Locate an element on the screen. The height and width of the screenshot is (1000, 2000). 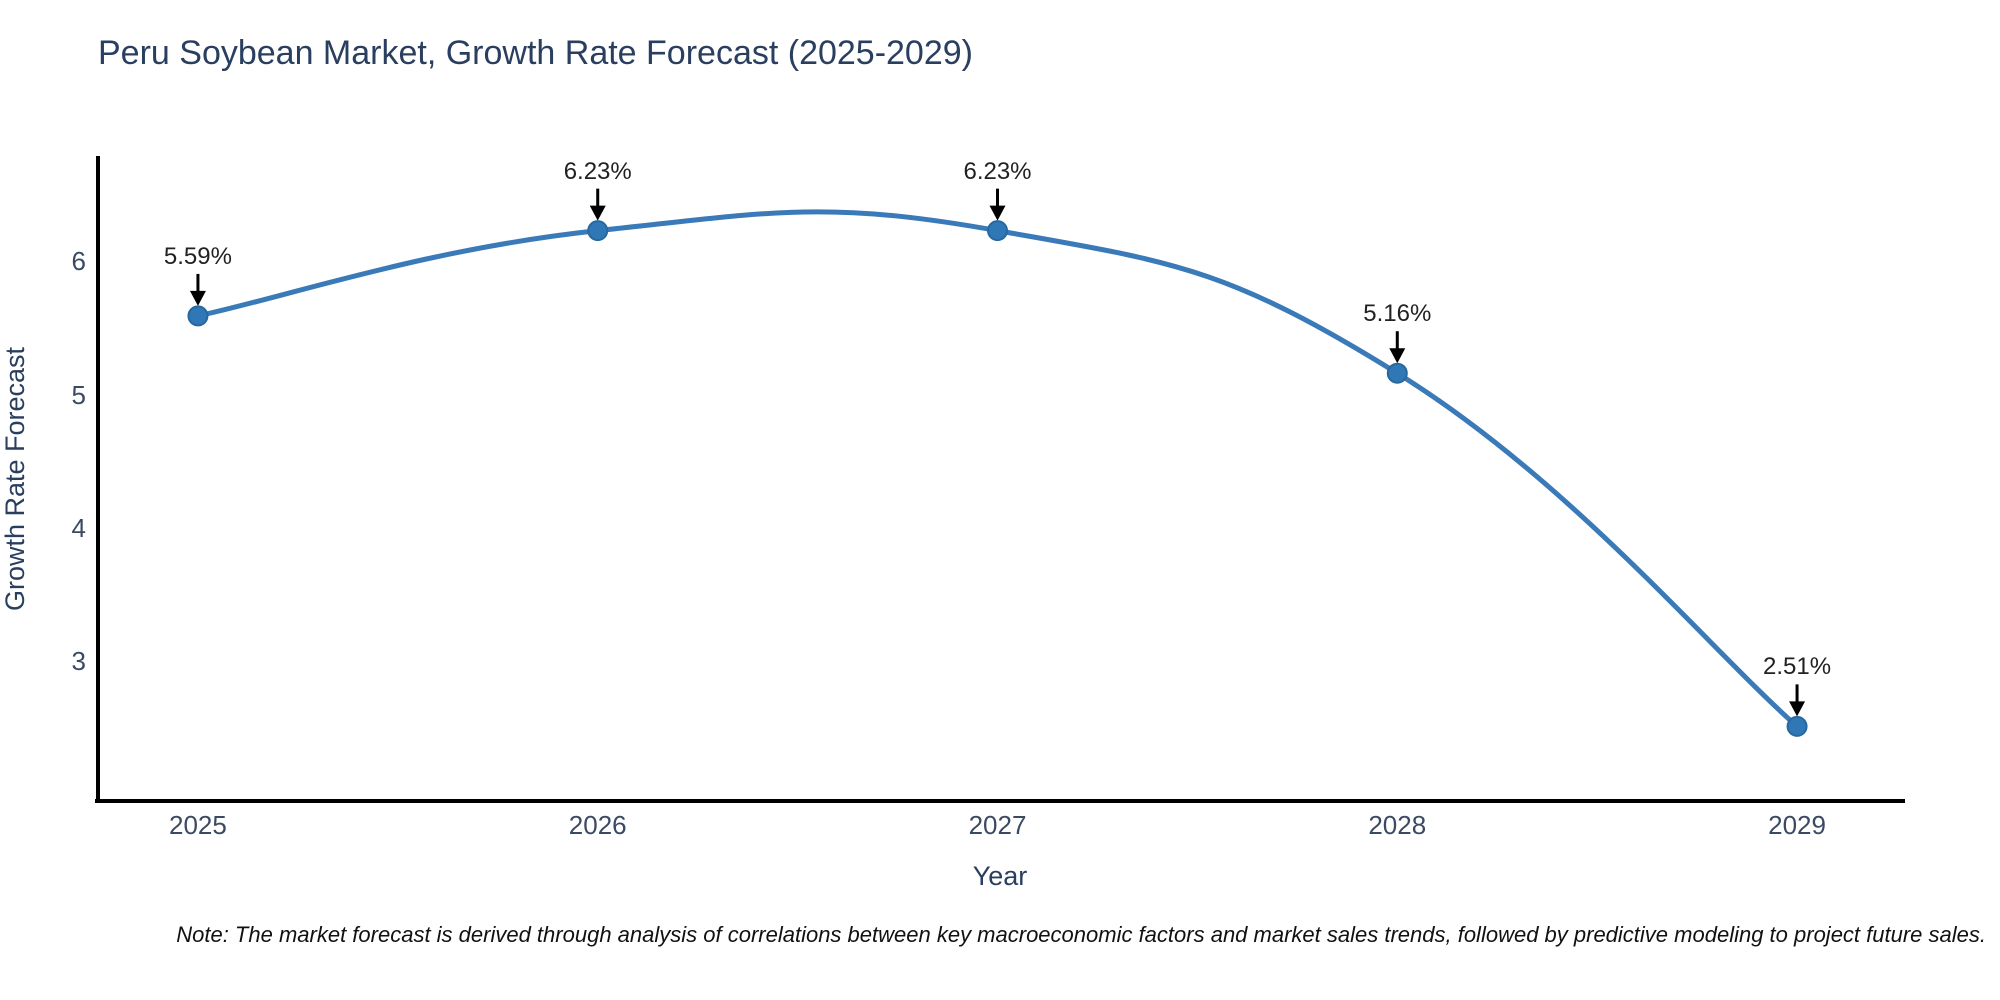
point-value-label: 2.51% is located at coordinates (1797, 667).